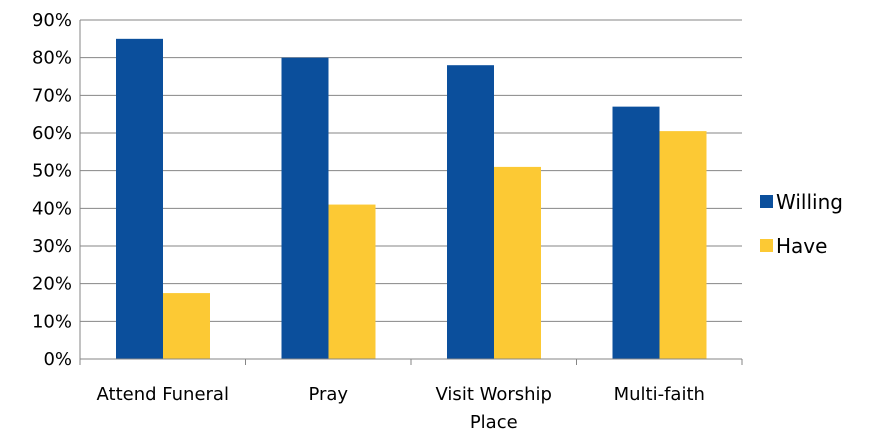 The image size is (881, 435). Describe the element at coordinates (659, 394) in the screenshot. I see `x-tick-label: Multi-faith` at that location.